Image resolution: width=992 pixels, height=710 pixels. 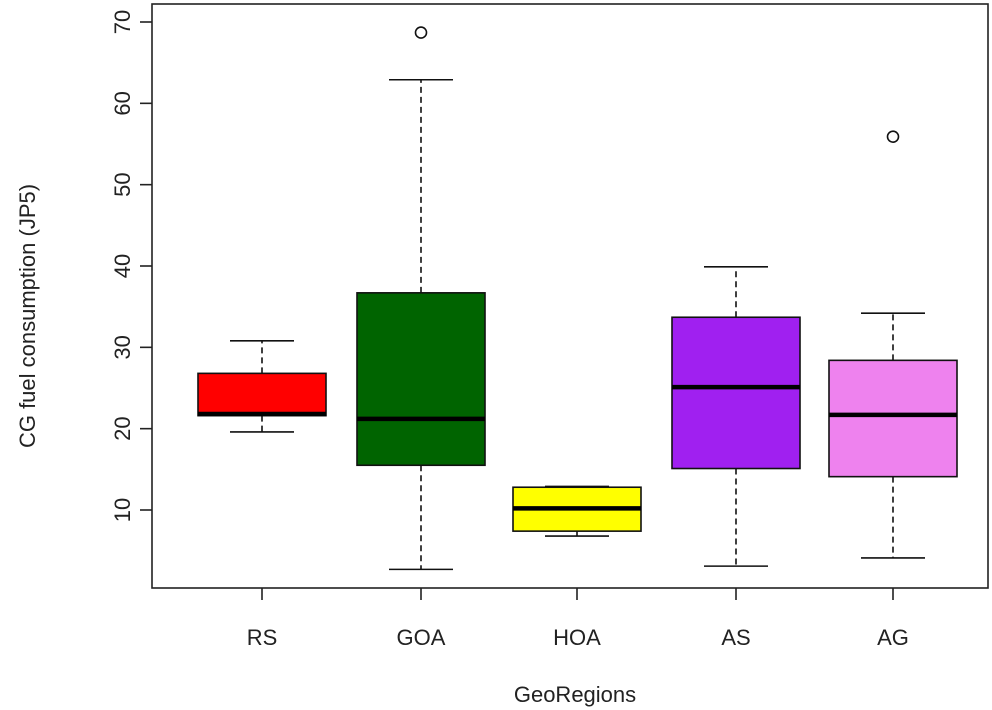 I want to click on x-axis-title: GeoRegions, so click(x=575, y=694).